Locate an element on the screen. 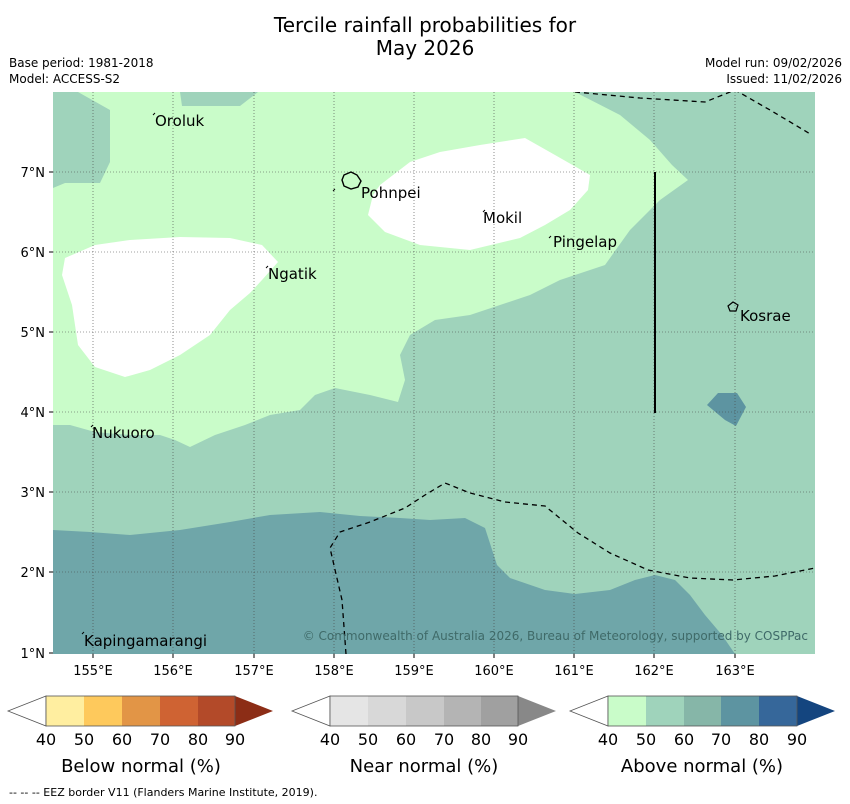 The image size is (850, 804). legend-below-cap-low is located at coordinates (26, 711).